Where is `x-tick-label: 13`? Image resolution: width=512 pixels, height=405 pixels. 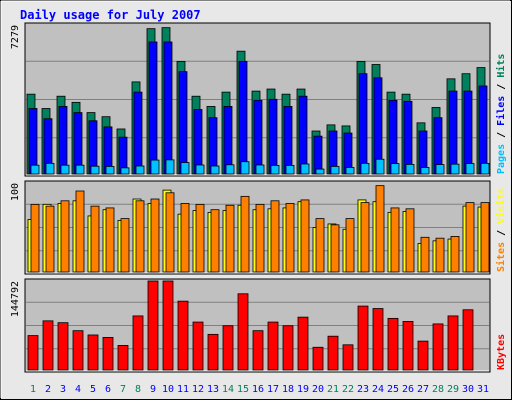
x-tick-label: 13 is located at coordinates (213, 389).